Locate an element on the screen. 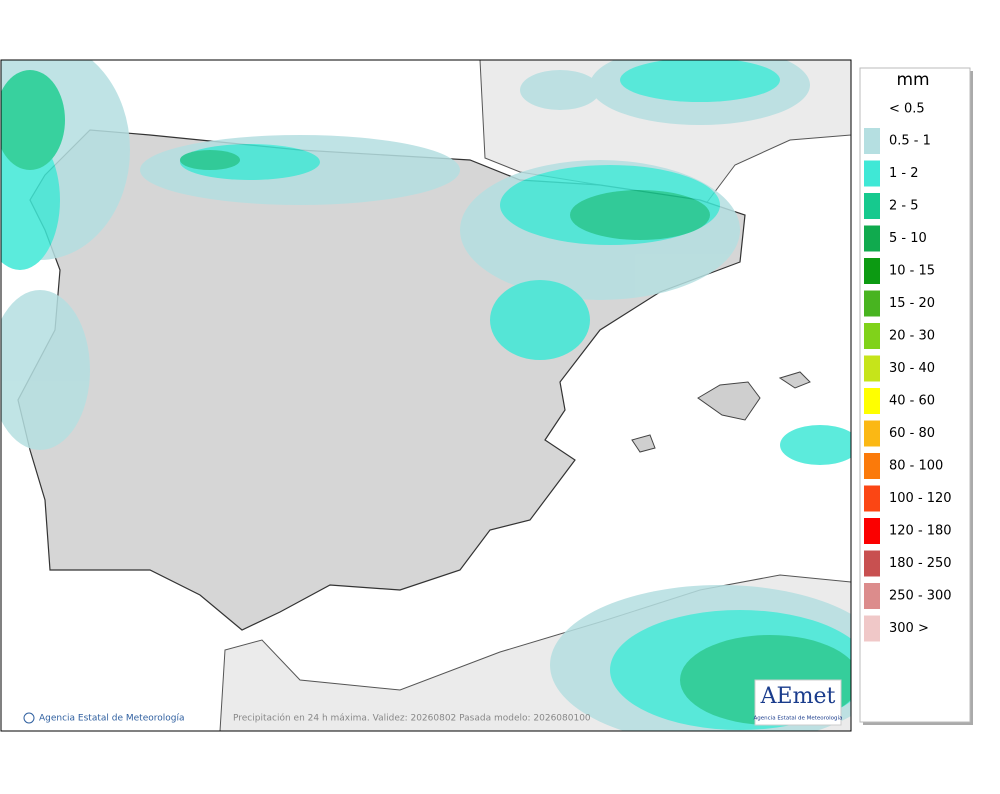  legend-label: 80 - 100 is located at coordinates (916, 466).